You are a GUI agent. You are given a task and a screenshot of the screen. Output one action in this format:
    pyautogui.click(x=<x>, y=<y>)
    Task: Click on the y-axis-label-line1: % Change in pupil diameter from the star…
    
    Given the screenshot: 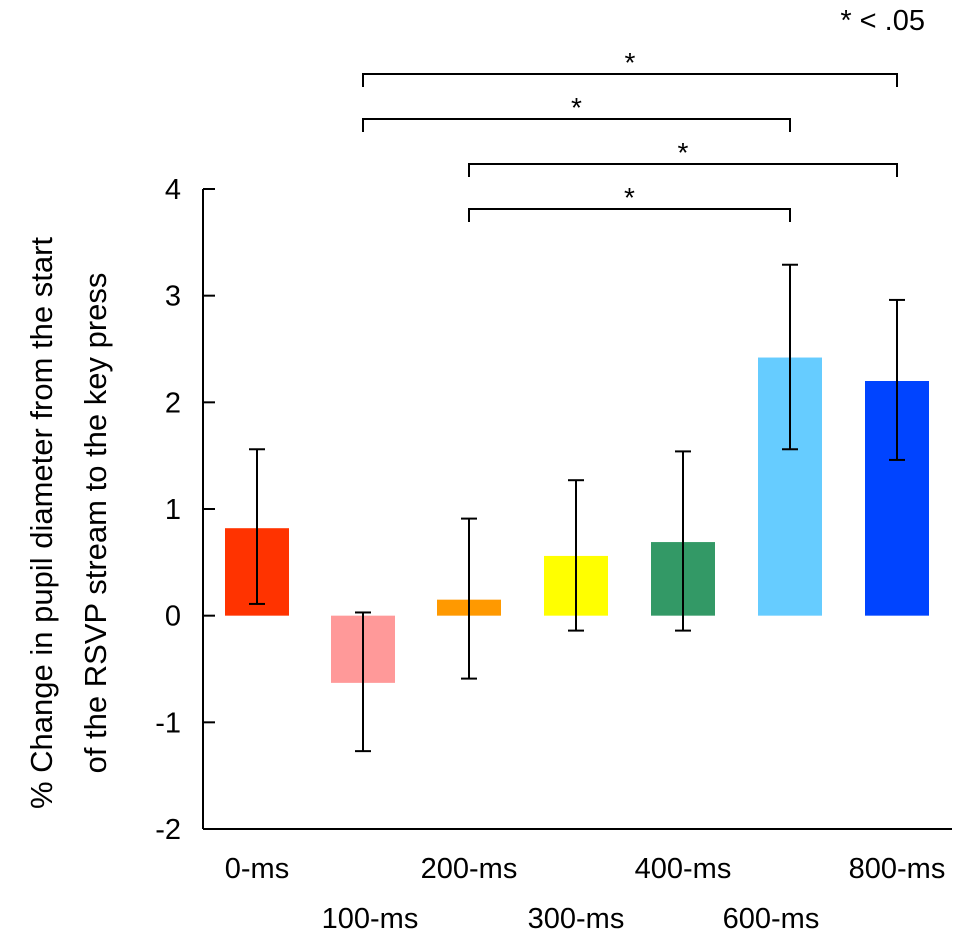 What is the action you would take?
    pyautogui.click(x=41, y=523)
    